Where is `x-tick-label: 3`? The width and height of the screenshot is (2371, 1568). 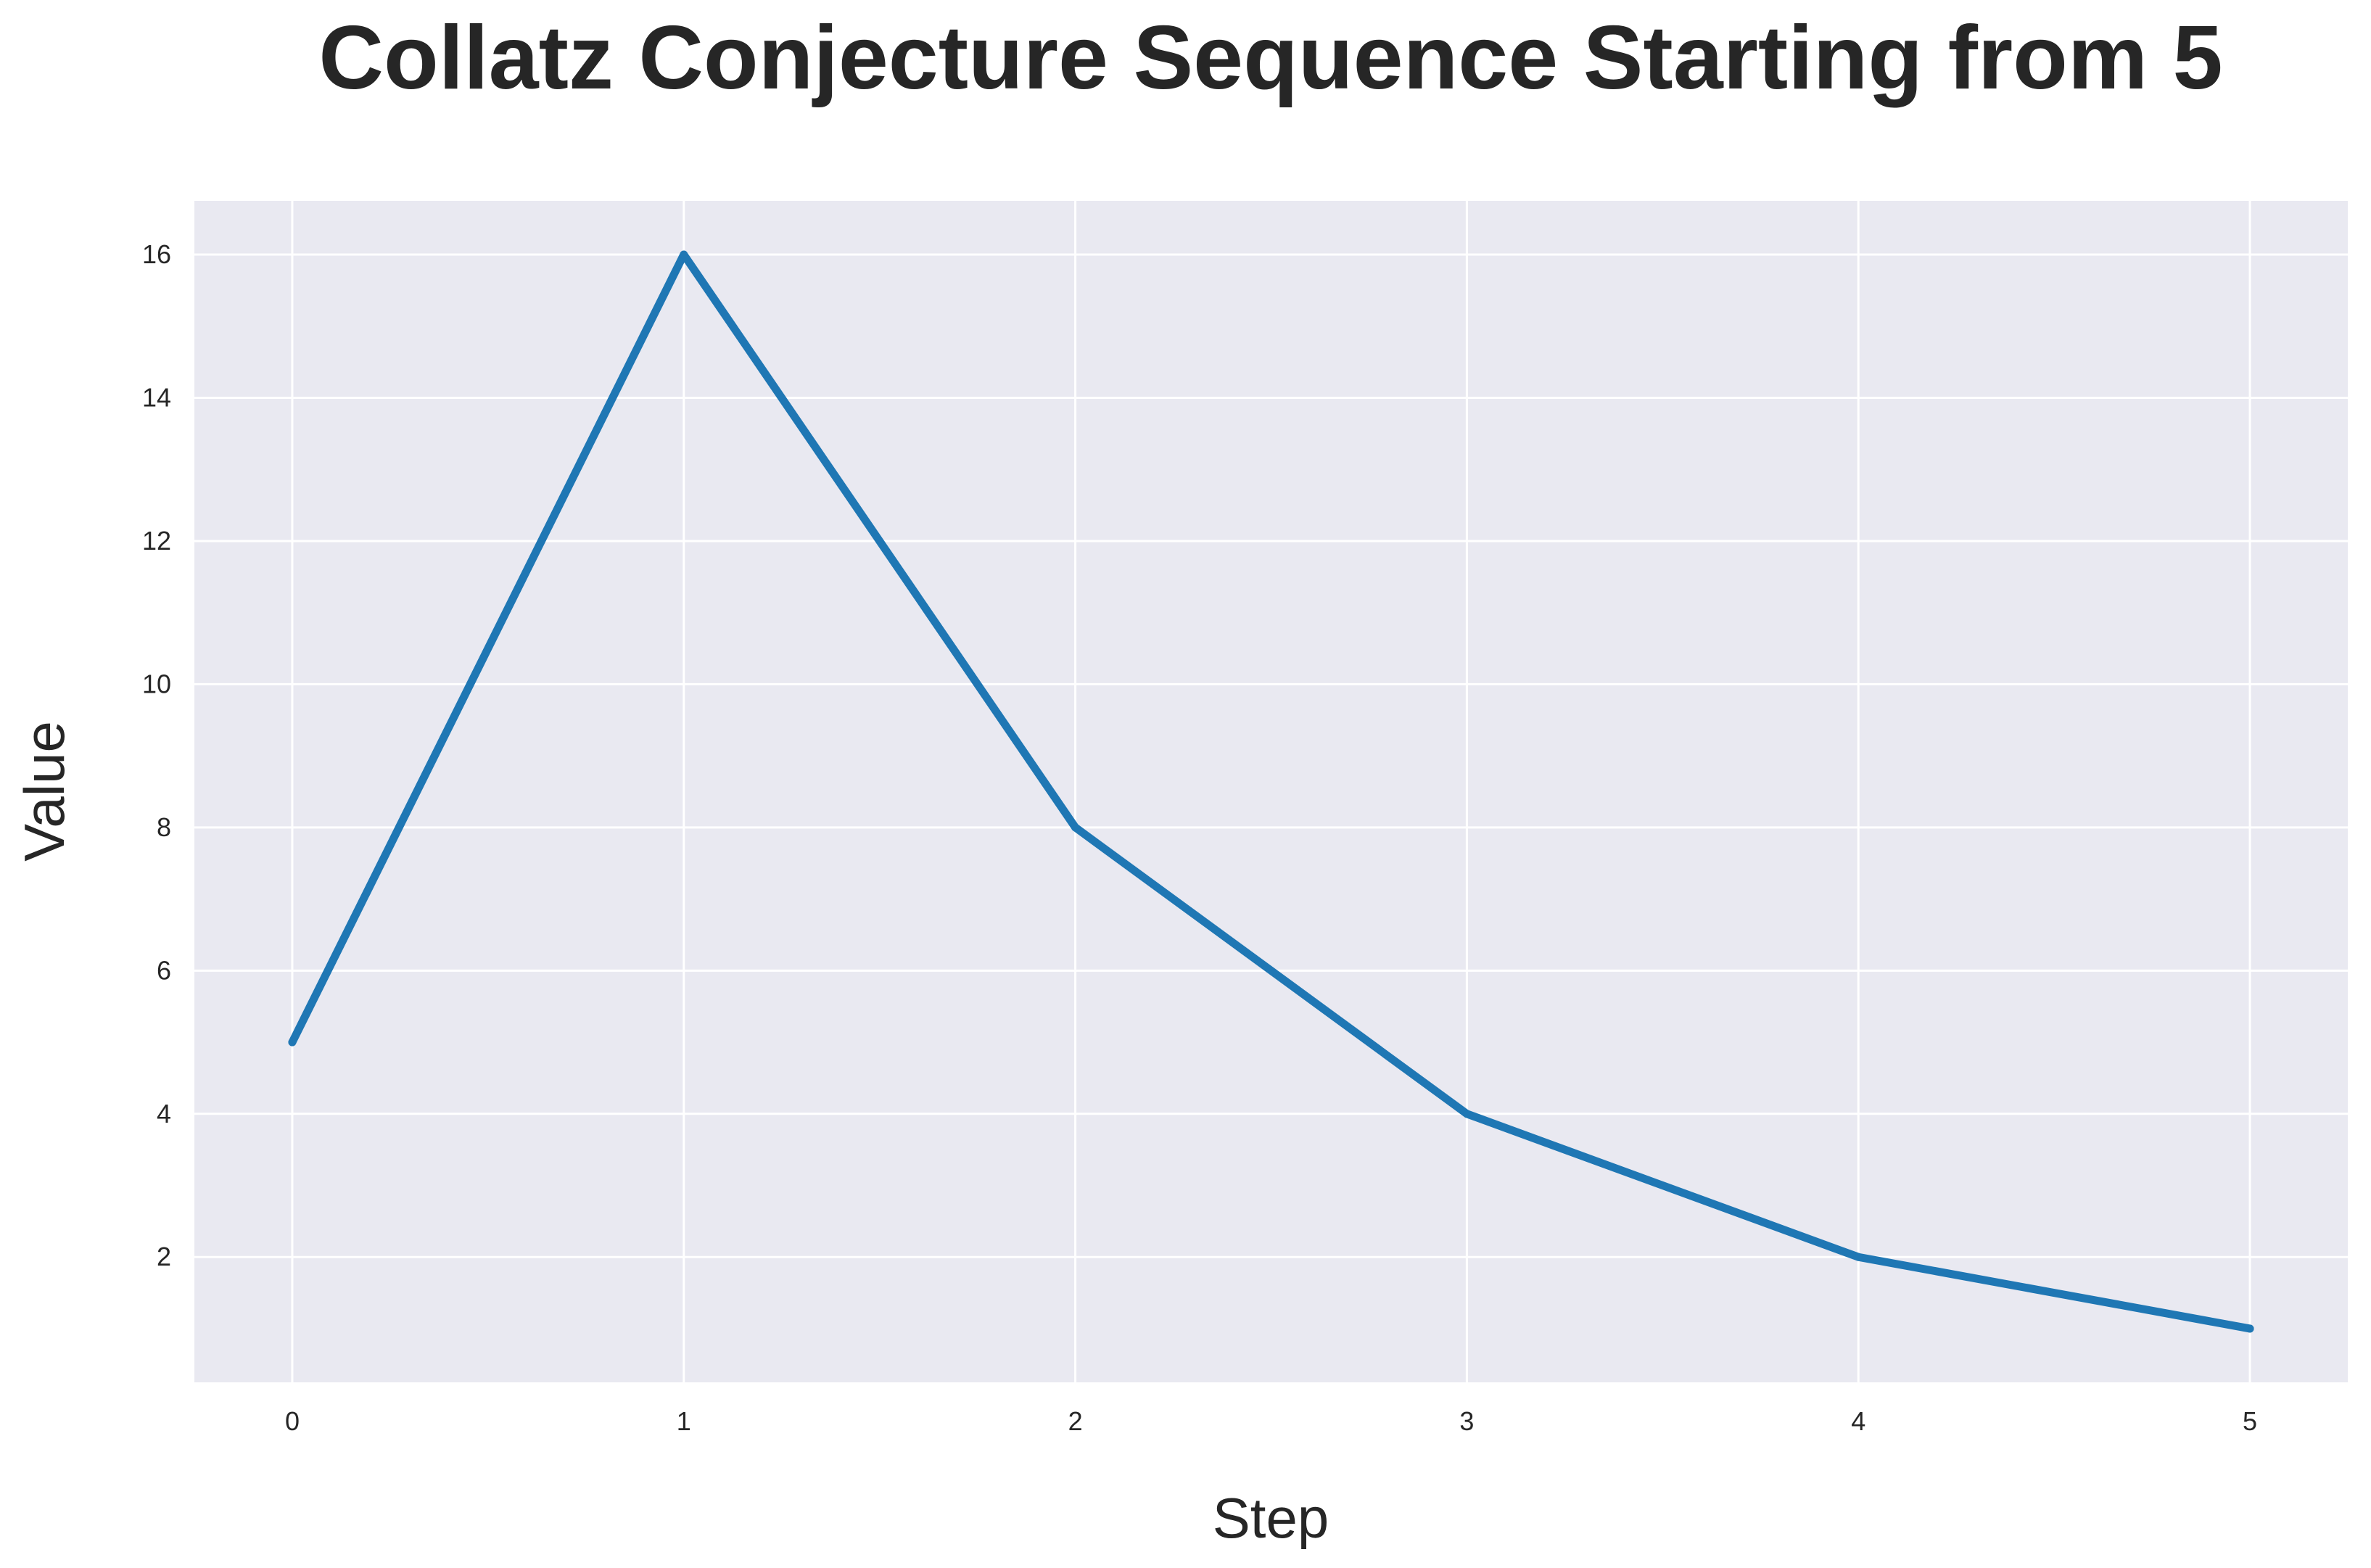 x-tick-label: 3 is located at coordinates (1466, 1421).